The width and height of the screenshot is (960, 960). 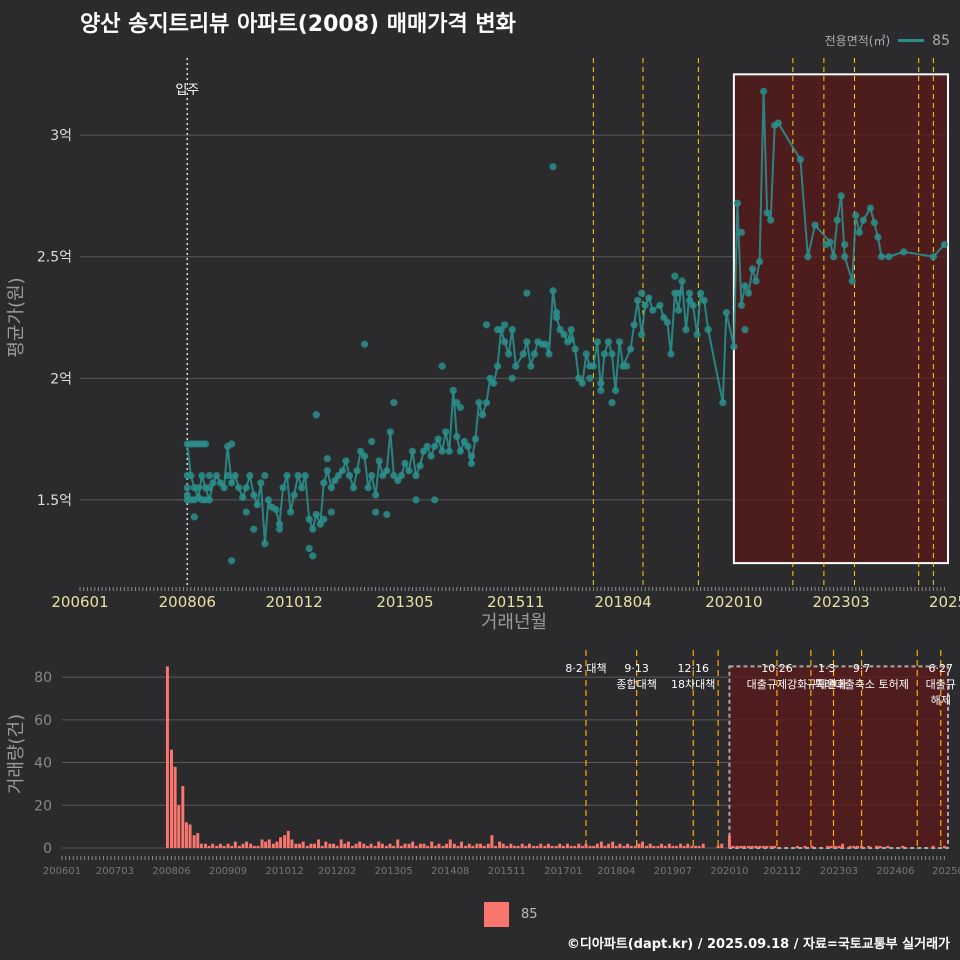 What do you see at coordinates (782, 871) in the screenshot?
I see `volume-x-tick-label: 202112` at bounding box center [782, 871].